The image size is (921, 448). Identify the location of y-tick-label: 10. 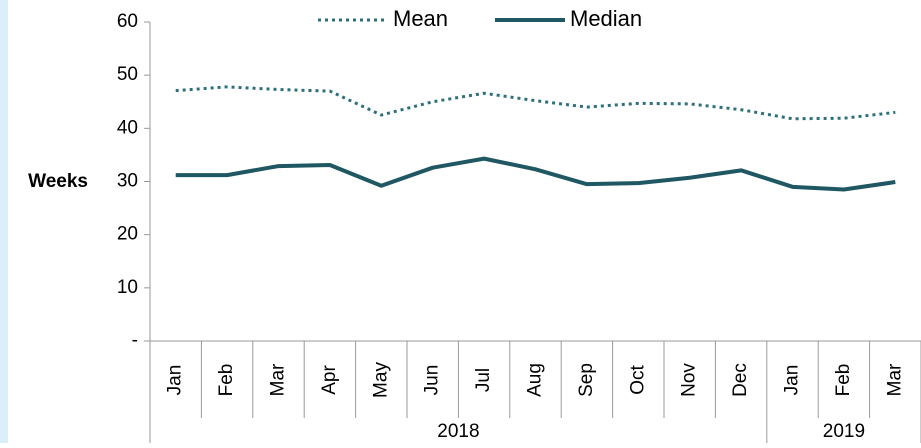
(127, 287).